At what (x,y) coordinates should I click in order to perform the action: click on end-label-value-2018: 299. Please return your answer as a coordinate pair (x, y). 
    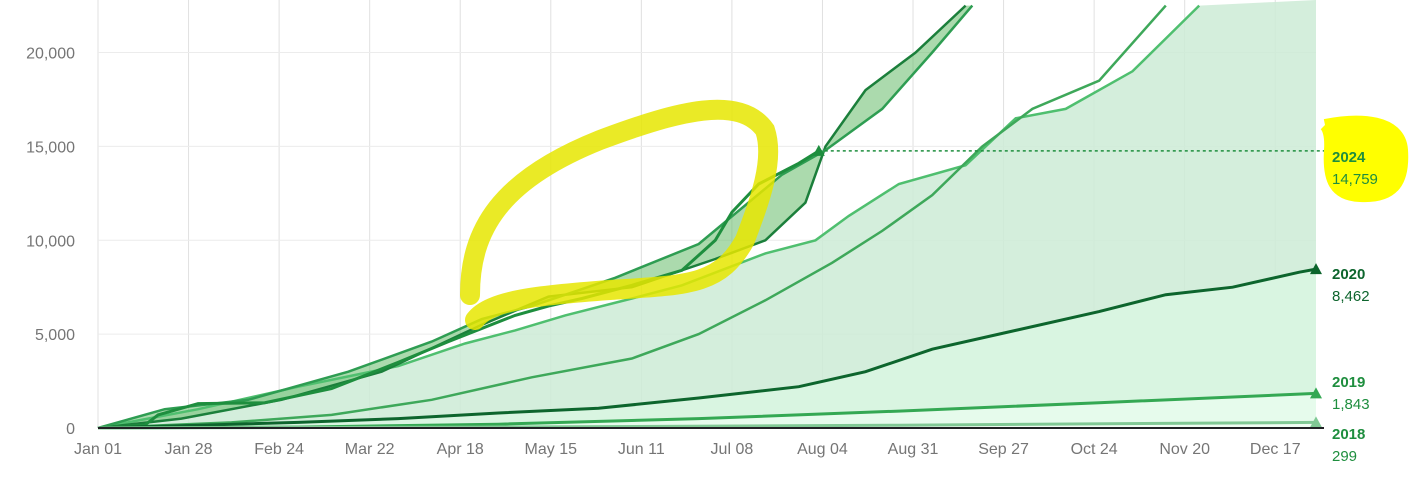
    Looking at the image, I should click on (1344, 456).